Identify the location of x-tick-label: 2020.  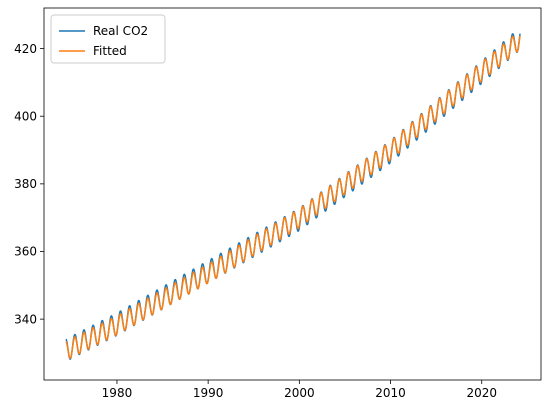
(481, 393).